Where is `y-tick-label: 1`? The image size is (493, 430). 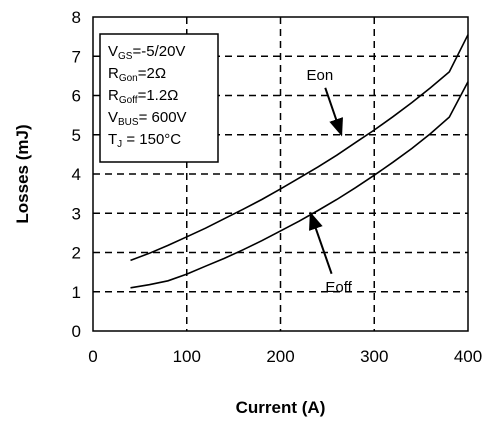
y-tick-label: 1 is located at coordinates (76, 292).